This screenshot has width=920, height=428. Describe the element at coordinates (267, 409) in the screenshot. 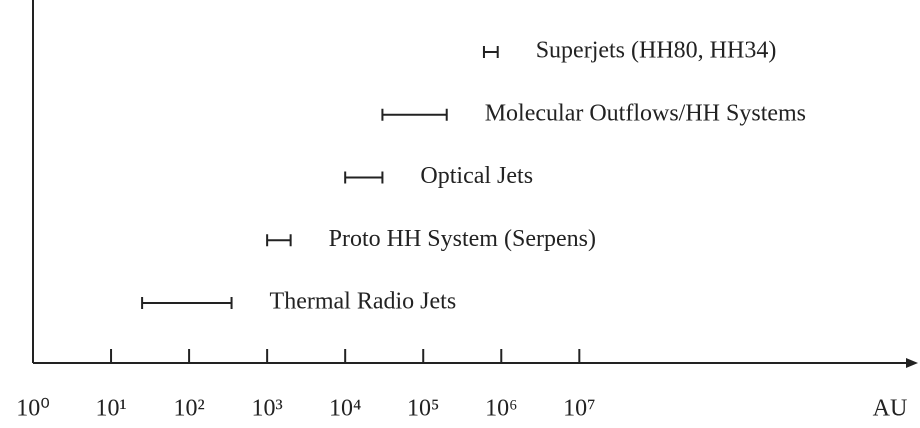

I see `x-tick-label: 10³` at that location.